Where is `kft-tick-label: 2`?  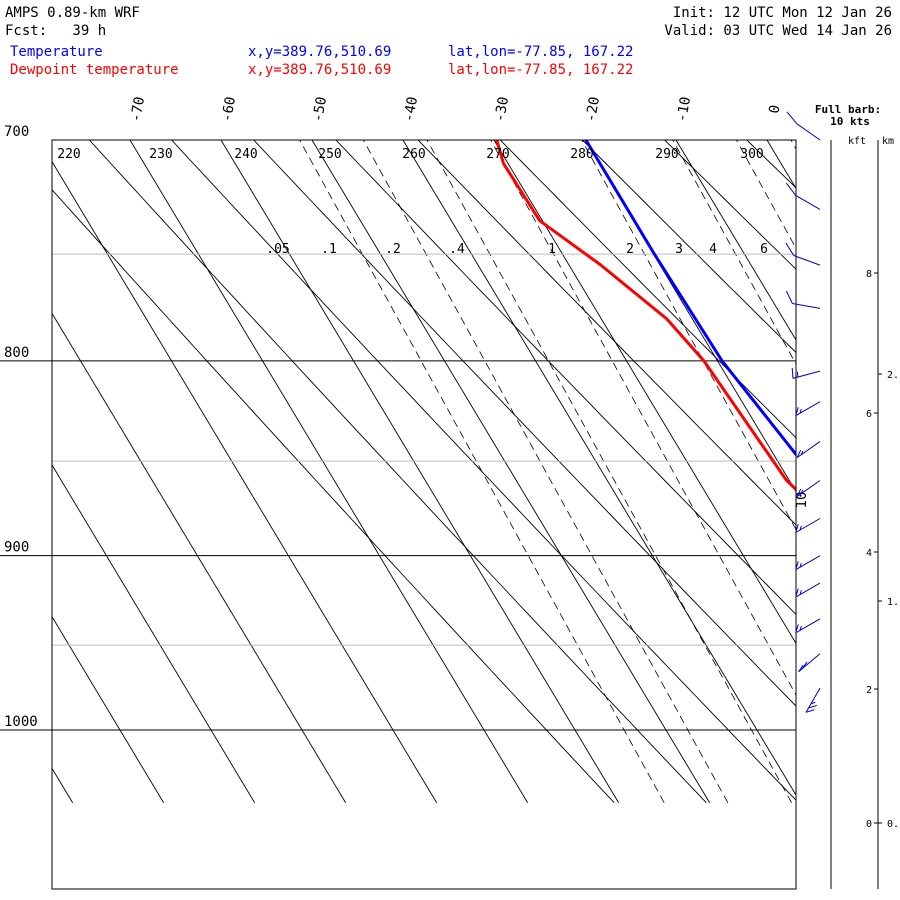 kft-tick-label: 2 is located at coordinates (869, 690).